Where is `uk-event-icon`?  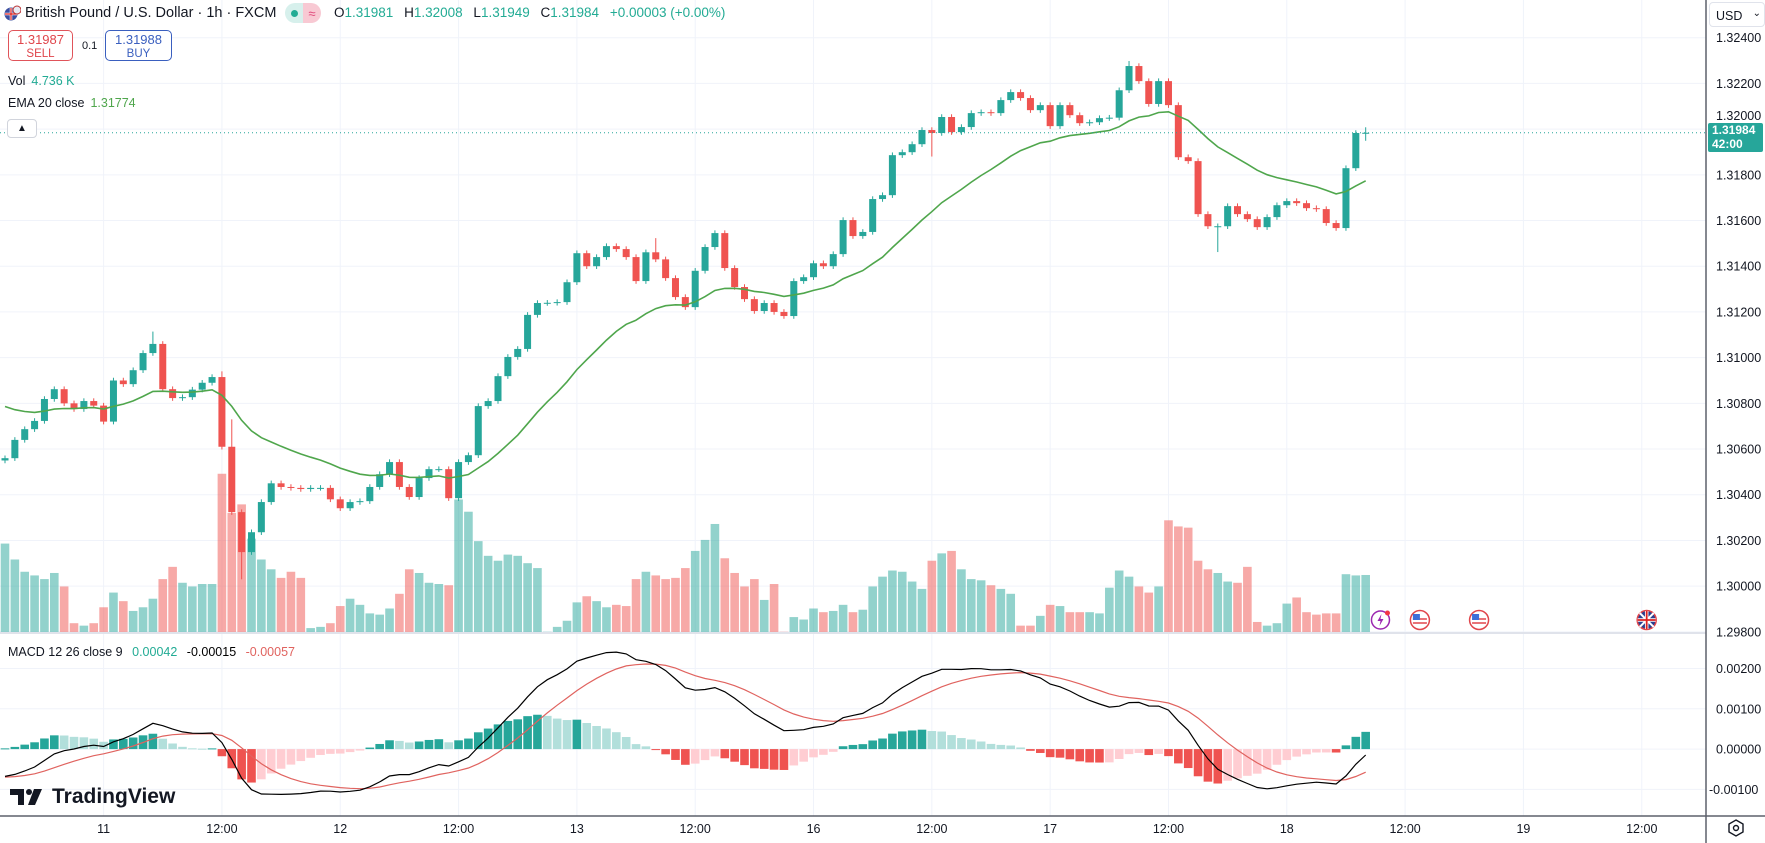
uk-event-icon is located at coordinates (1646, 620).